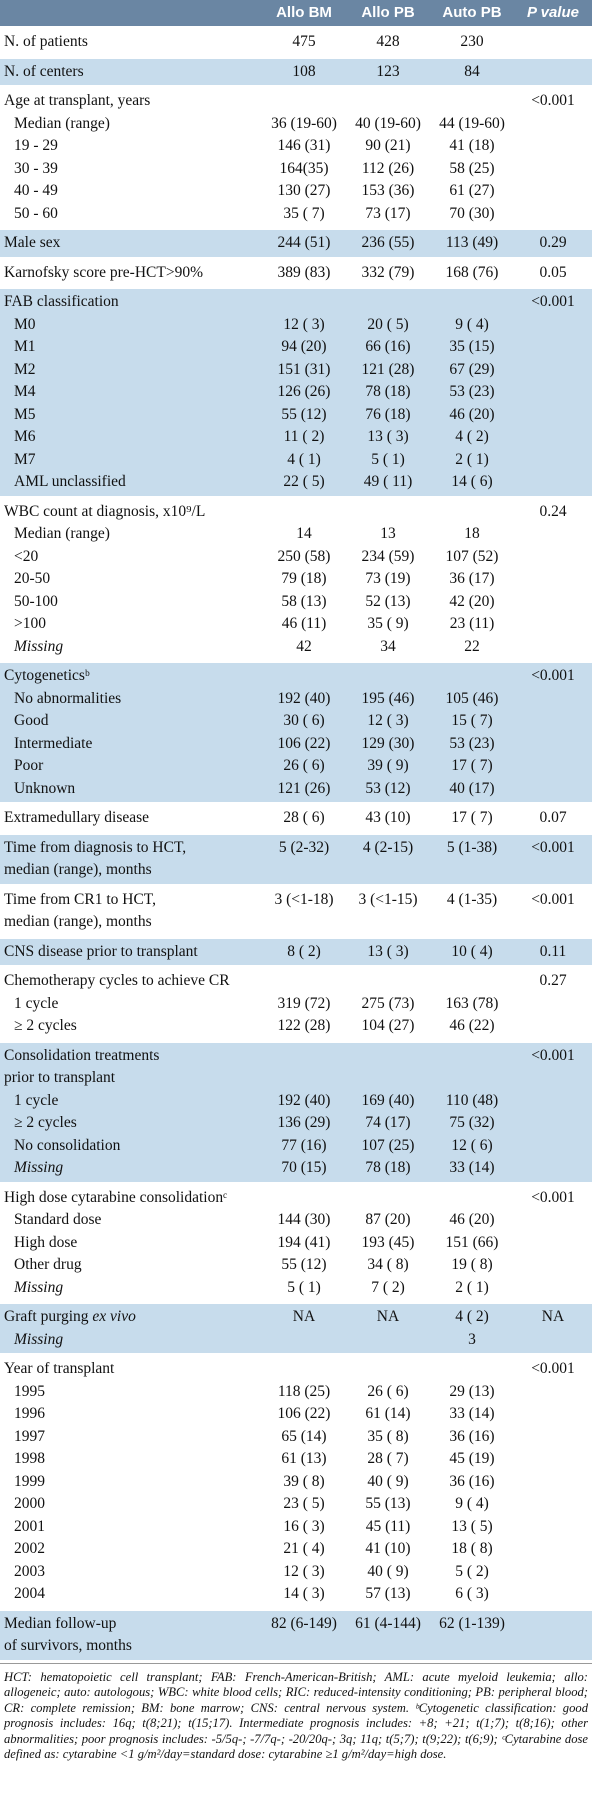  Describe the element at coordinates (48, 1264) in the screenshot. I see `row-label: Other drug` at that location.